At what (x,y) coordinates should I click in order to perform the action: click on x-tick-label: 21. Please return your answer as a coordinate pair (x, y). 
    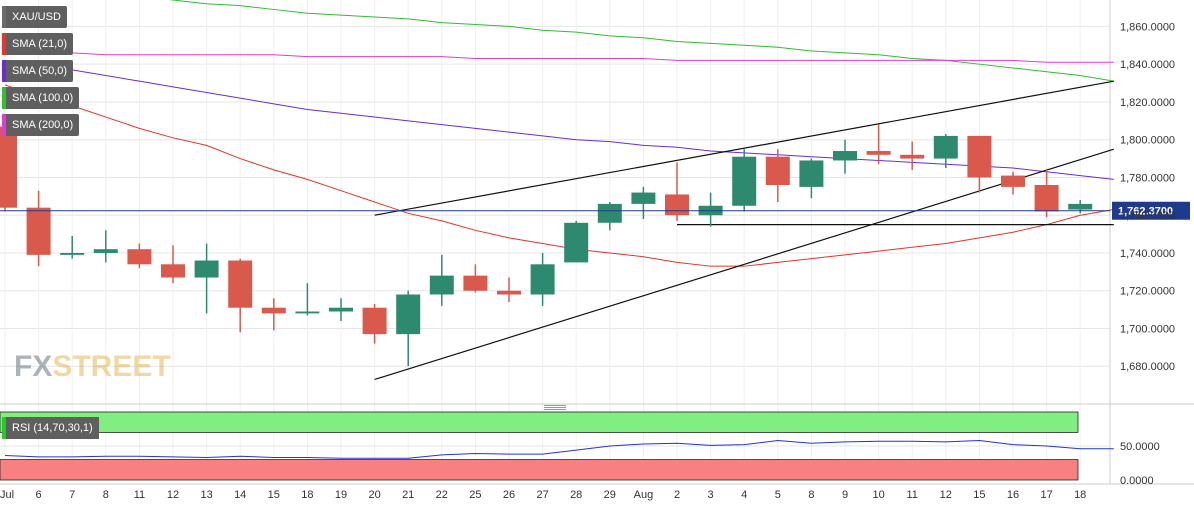
    Looking at the image, I should click on (408, 495).